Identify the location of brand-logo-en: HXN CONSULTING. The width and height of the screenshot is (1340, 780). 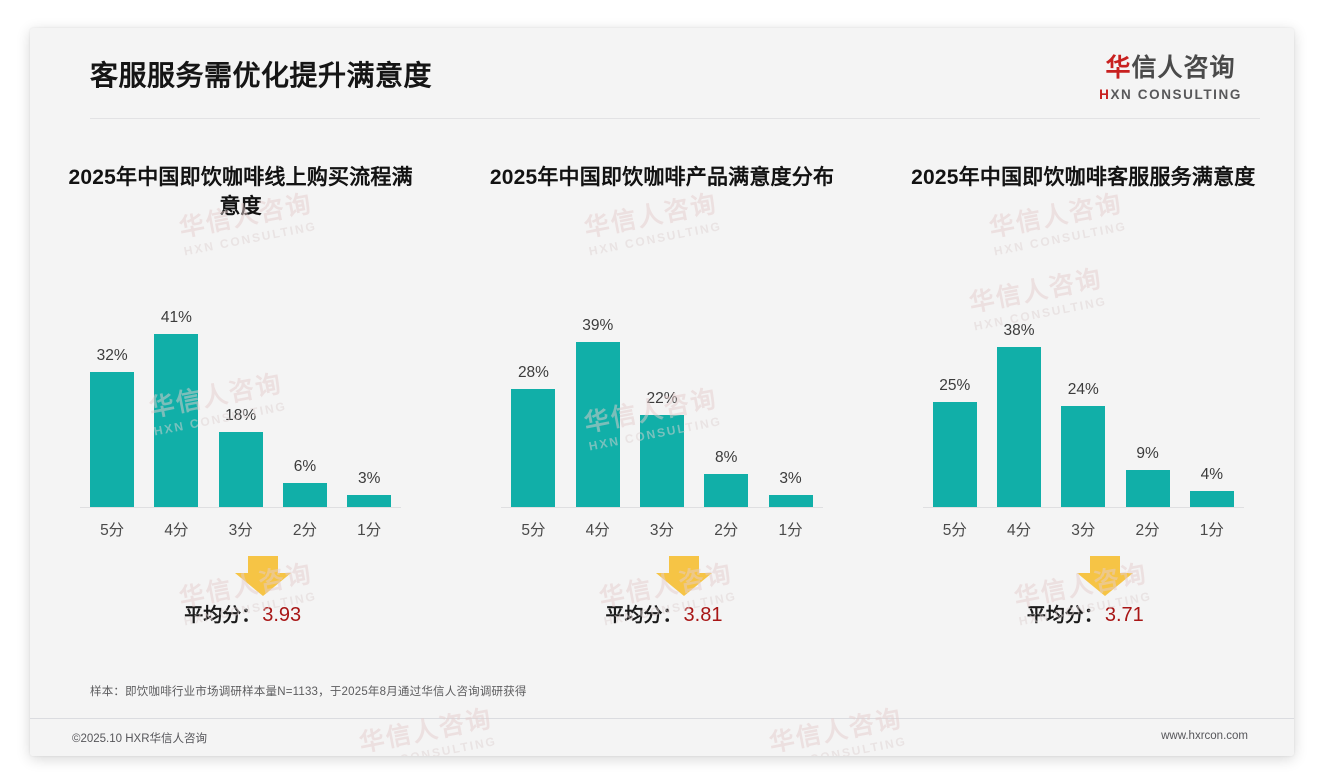
(1170, 95).